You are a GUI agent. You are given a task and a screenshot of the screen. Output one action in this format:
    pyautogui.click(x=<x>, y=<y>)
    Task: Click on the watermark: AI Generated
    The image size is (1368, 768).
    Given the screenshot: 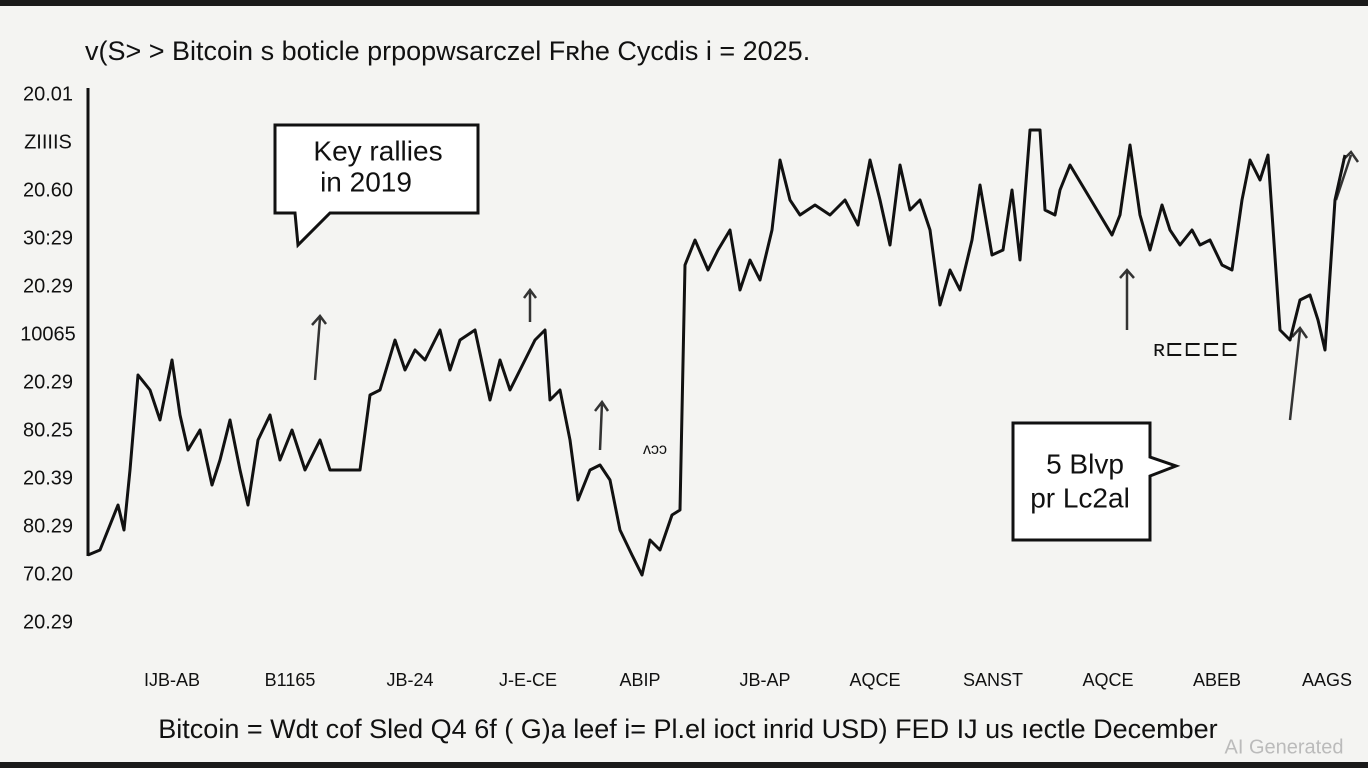 What is the action you would take?
    pyautogui.click(x=1284, y=747)
    